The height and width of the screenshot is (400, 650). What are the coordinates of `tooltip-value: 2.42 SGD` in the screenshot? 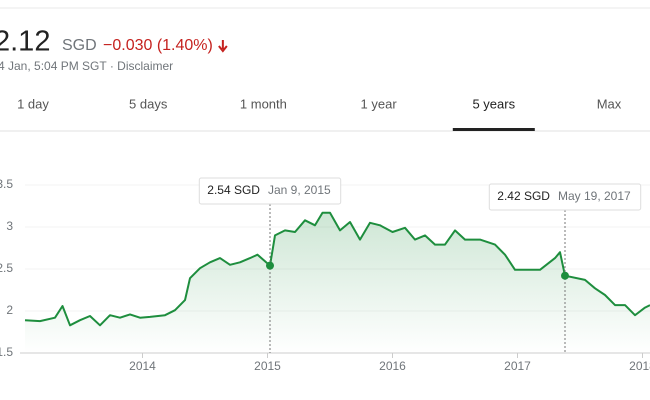 It's located at (523, 196).